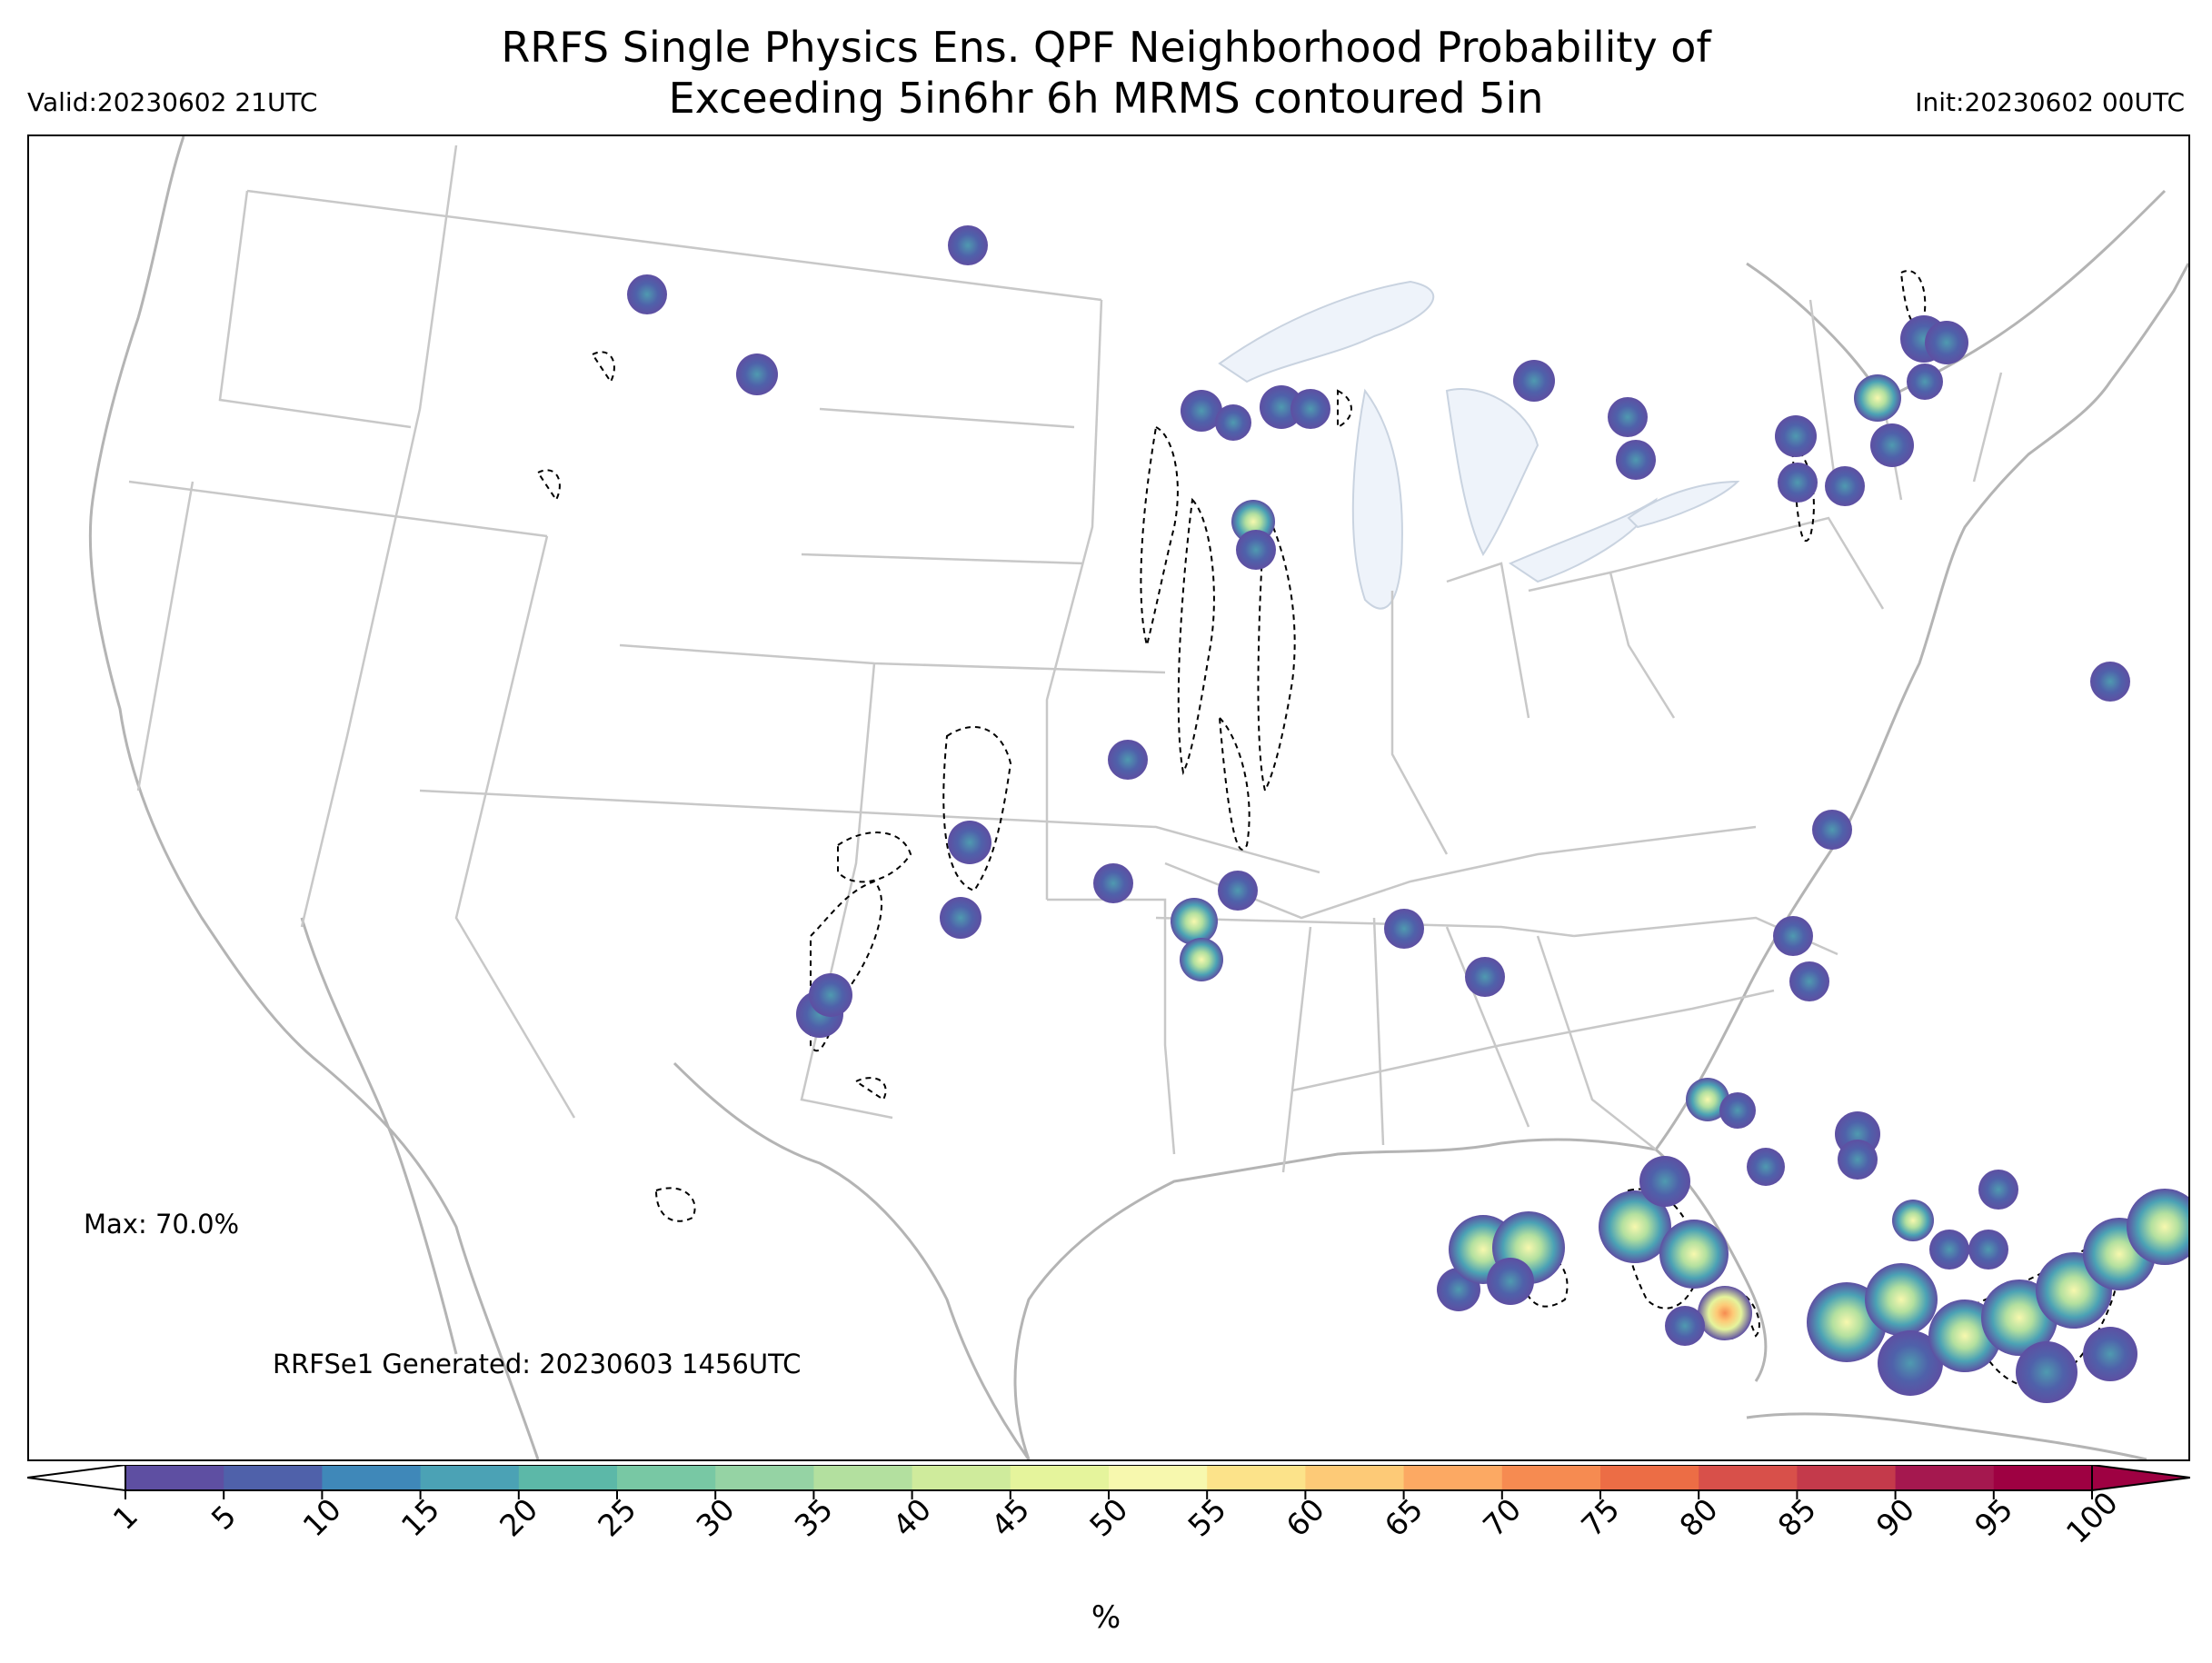  I want to click on generated-label: RRFSe1 Generated: 20230603 1456UTC, so click(537, 1364).